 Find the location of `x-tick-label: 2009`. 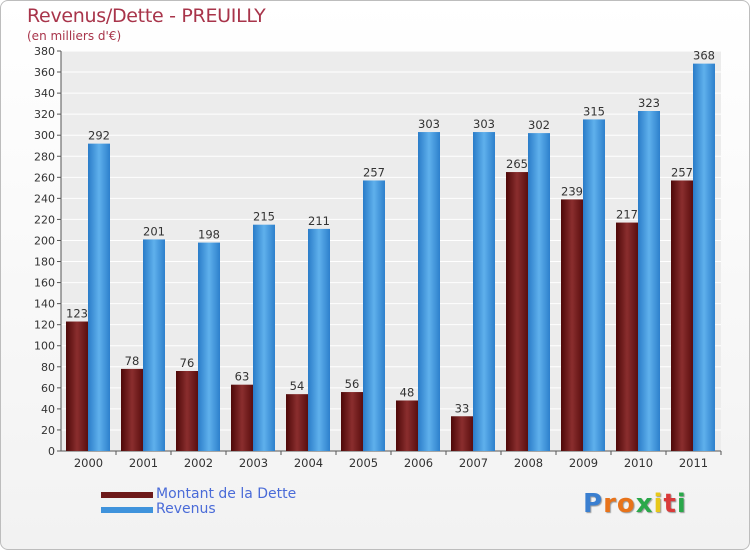

x-tick-label: 2009 is located at coordinates (583, 463).